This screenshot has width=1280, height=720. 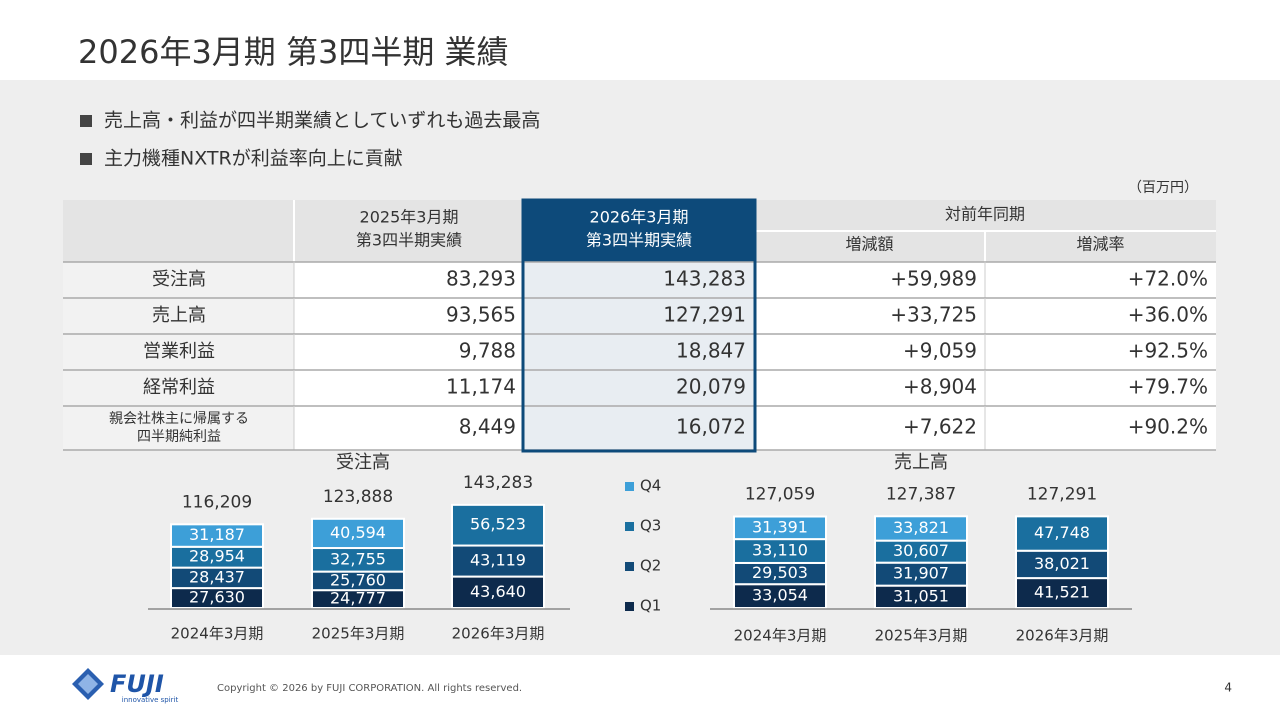 I want to click on segment-label: 43,640, so click(x=498, y=591).